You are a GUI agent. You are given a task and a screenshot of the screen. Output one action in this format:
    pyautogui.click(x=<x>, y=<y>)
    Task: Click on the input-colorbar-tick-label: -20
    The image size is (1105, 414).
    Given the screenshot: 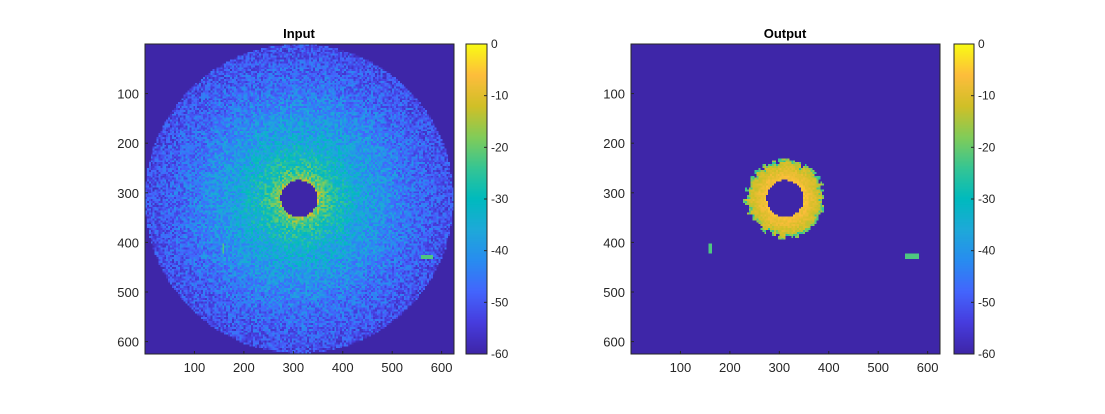 What is the action you would take?
    pyautogui.click(x=500, y=147)
    